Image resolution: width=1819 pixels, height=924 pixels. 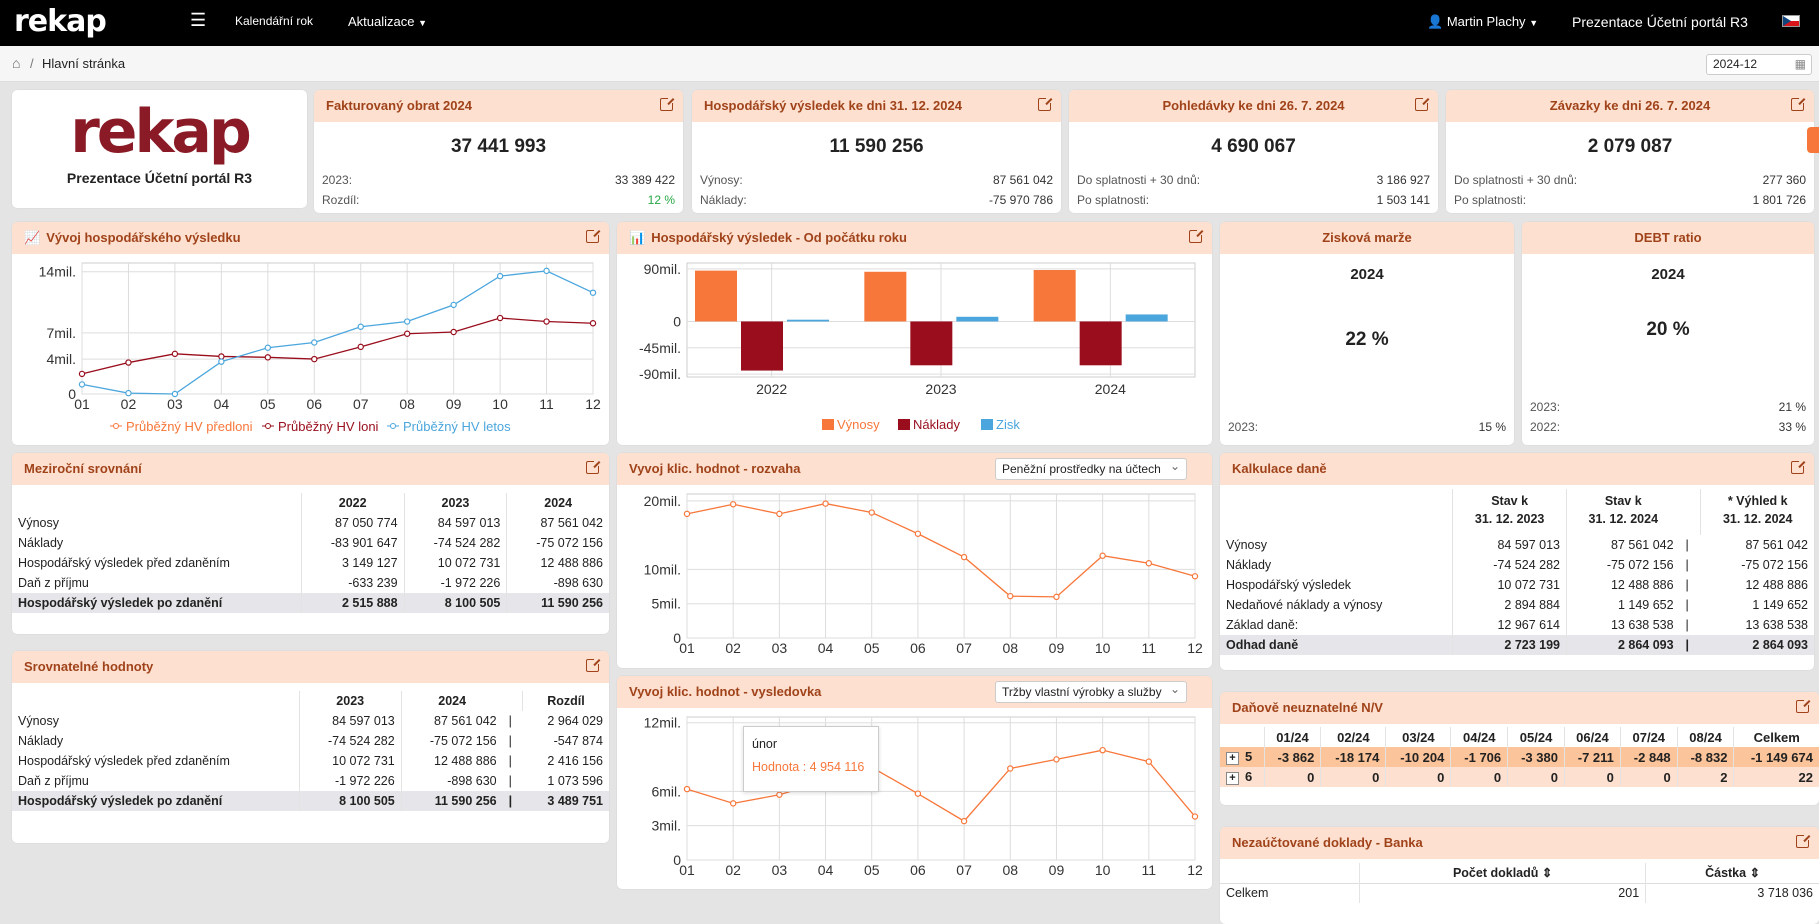 What do you see at coordinates (352, 503) in the screenshot?
I see `column-header: 2022` at bounding box center [352, 503].